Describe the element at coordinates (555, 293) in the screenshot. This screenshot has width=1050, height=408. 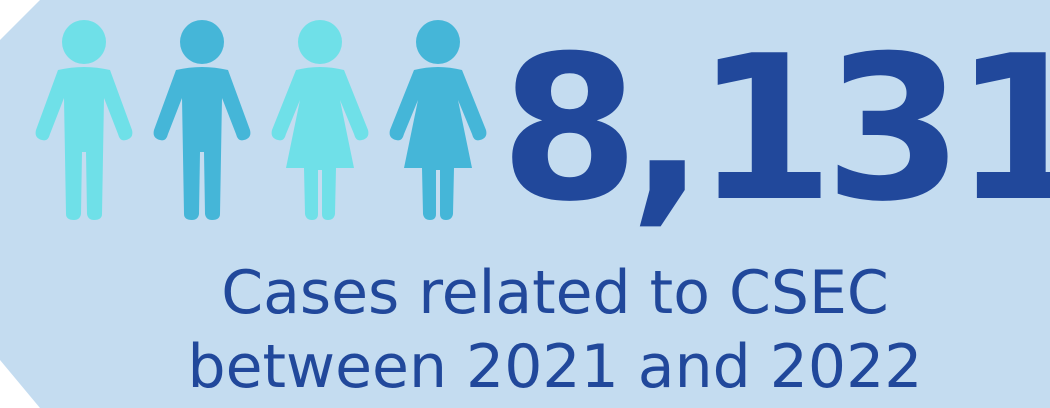
I see `caption-line-1: Cases related to CSEC` at that location.